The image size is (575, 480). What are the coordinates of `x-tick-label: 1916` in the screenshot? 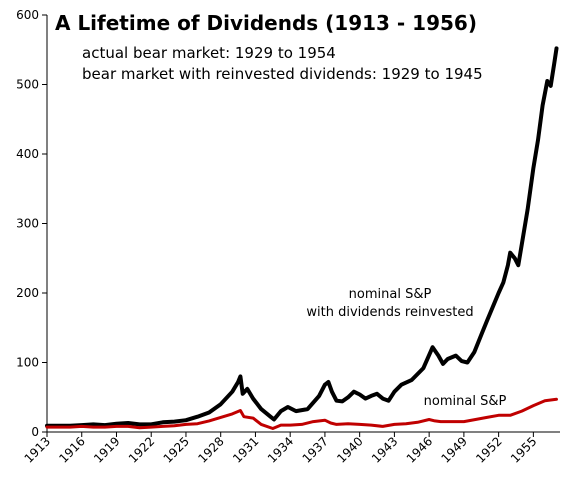 It's located at (71, 449).